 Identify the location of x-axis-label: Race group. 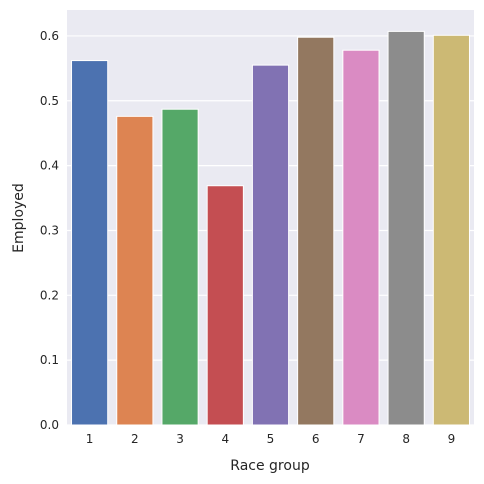
(270, 466).